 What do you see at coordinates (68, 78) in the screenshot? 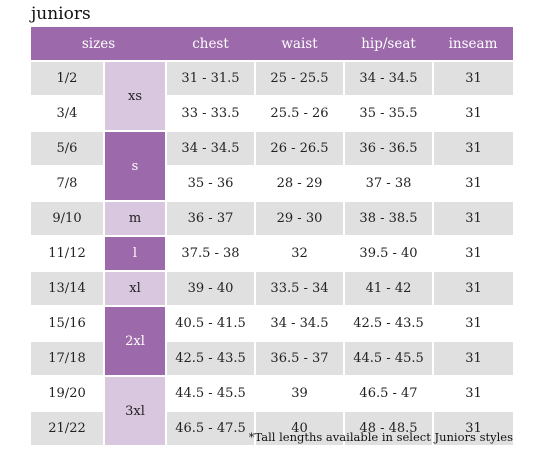
I see `numeric-size-cell: 1/2` at bounding box center [68, 78].